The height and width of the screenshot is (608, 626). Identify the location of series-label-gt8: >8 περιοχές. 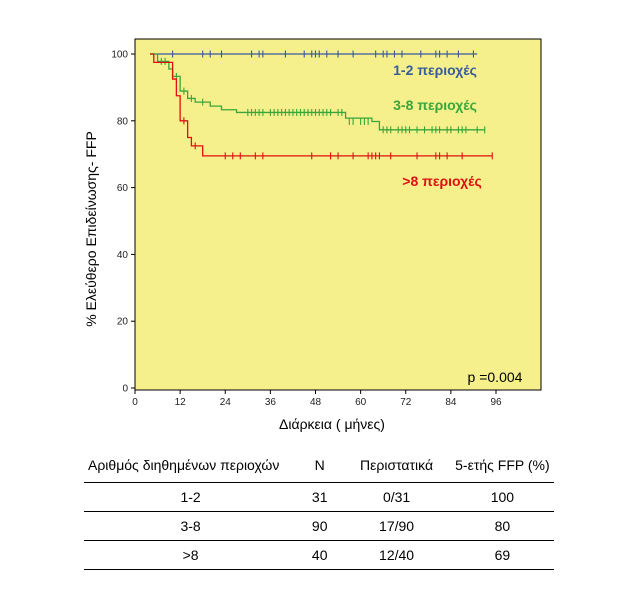
(441, 181).